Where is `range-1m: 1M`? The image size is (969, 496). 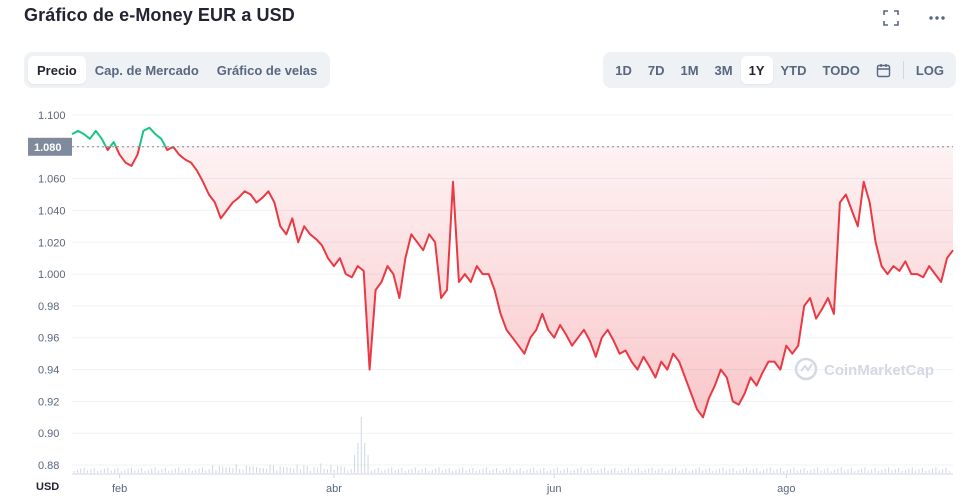 range-1m: 1M is located at coordinates (689, 70).